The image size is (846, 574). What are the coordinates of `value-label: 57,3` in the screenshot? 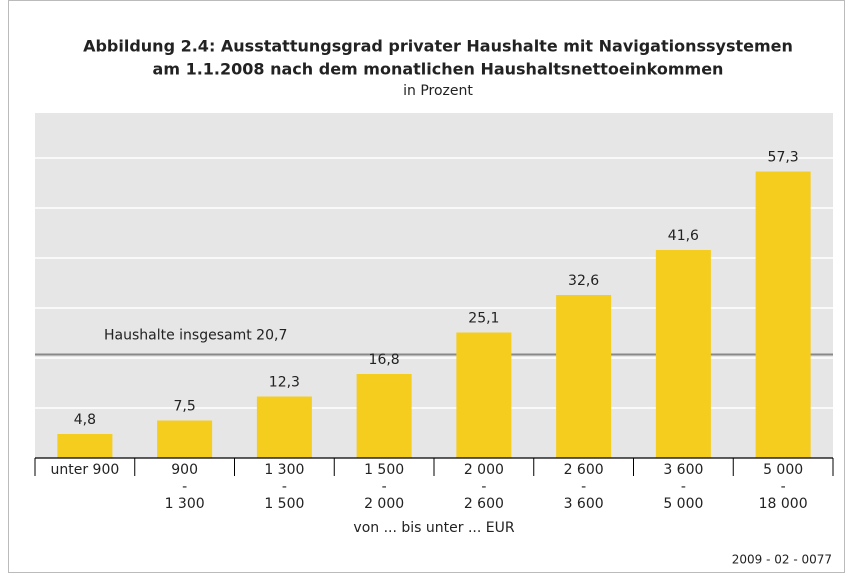 It's located at (783, 158).